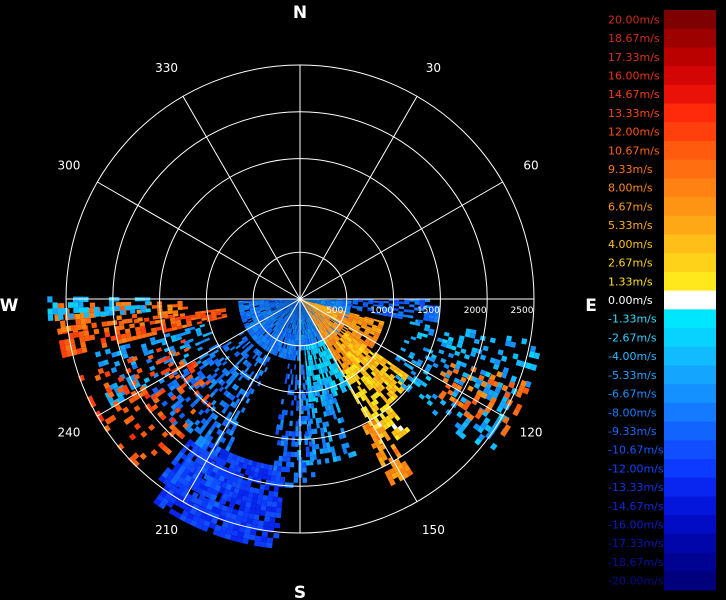  What do you see at coordinates (634, 150) in the screenshot?
I see `colorbar-label: 10.67m/s` at bounding box center [634, 150].